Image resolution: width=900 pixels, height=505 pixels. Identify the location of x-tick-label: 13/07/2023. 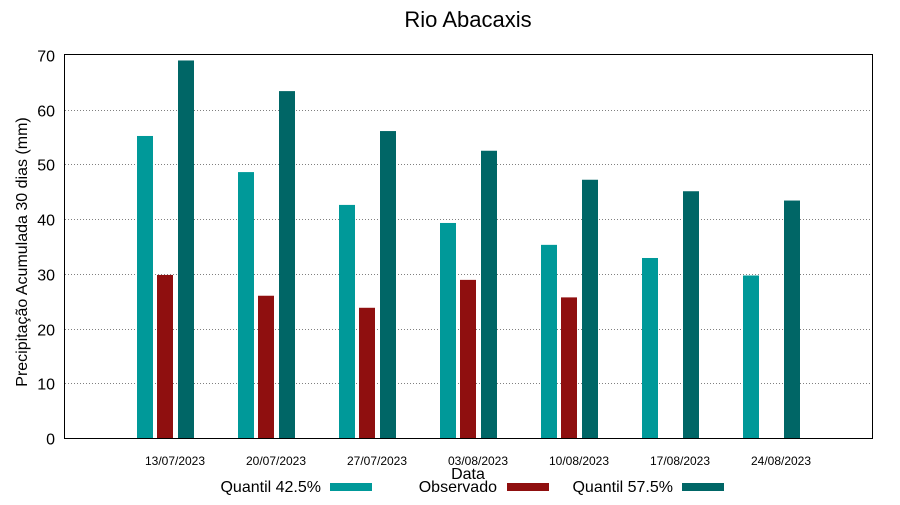
(175, 461).